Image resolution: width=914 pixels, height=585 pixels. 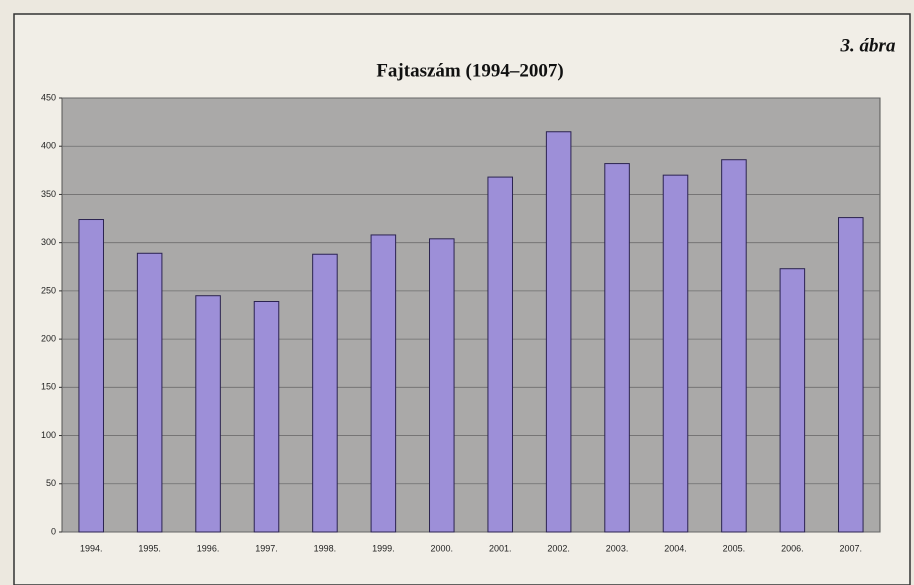 I want to click on figure-label: 3. ábra, so click(x=868, y=45).